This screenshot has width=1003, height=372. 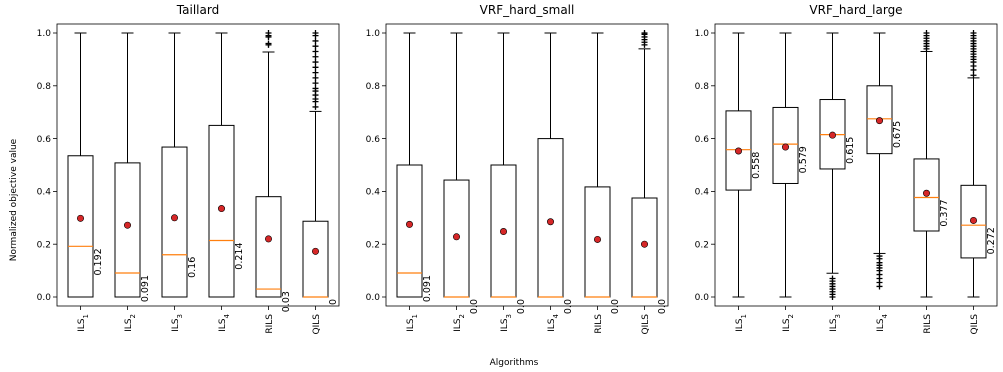 What do you see at coordinates (333, 302) in the screenshot?
I see `median-value-label: 0` at bounding box center [333, 302].